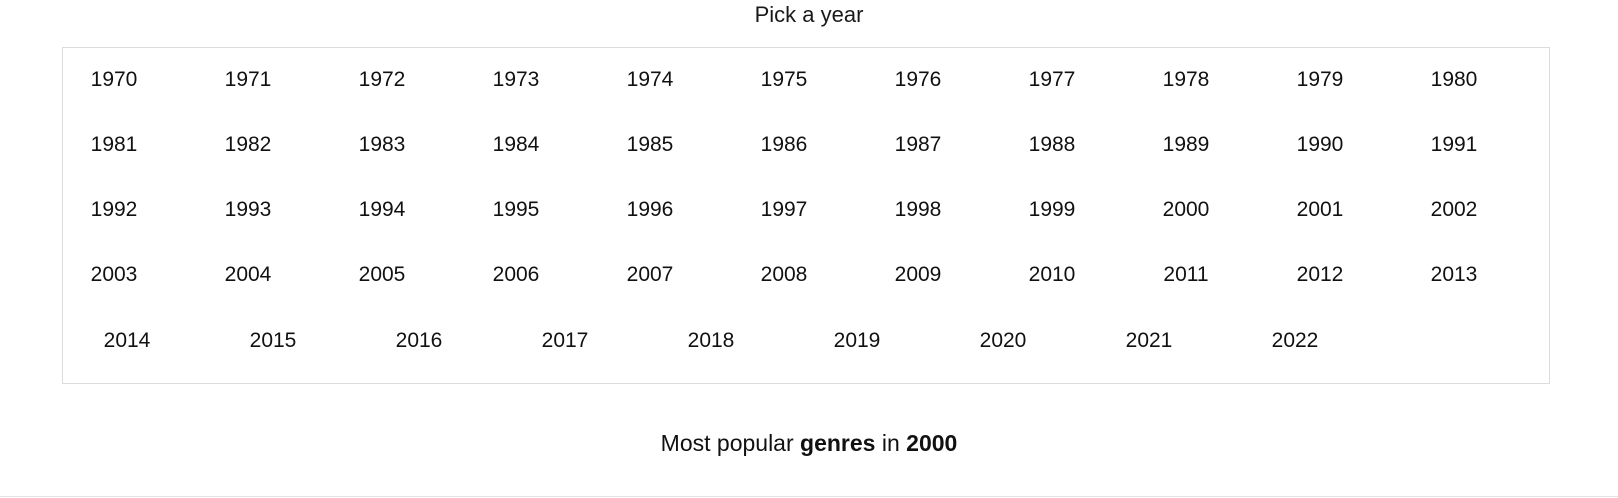 The height and width of the screenshot is (498, 1618). What do you see at coordinates (516, 79) in the screenshot?
I see `year-option: 1973` at bounding box center [516, 79].